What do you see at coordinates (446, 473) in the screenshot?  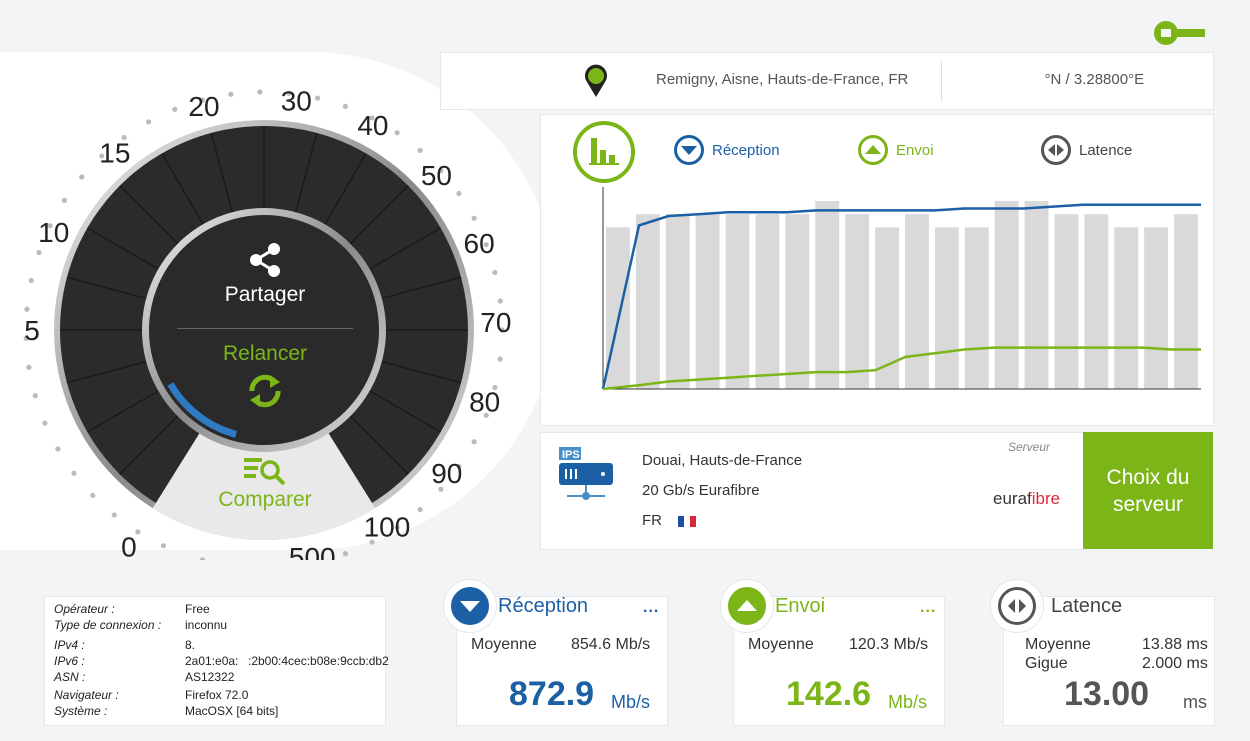 I see `gauge-scale-label: 90` at bounding box center [446, 473].